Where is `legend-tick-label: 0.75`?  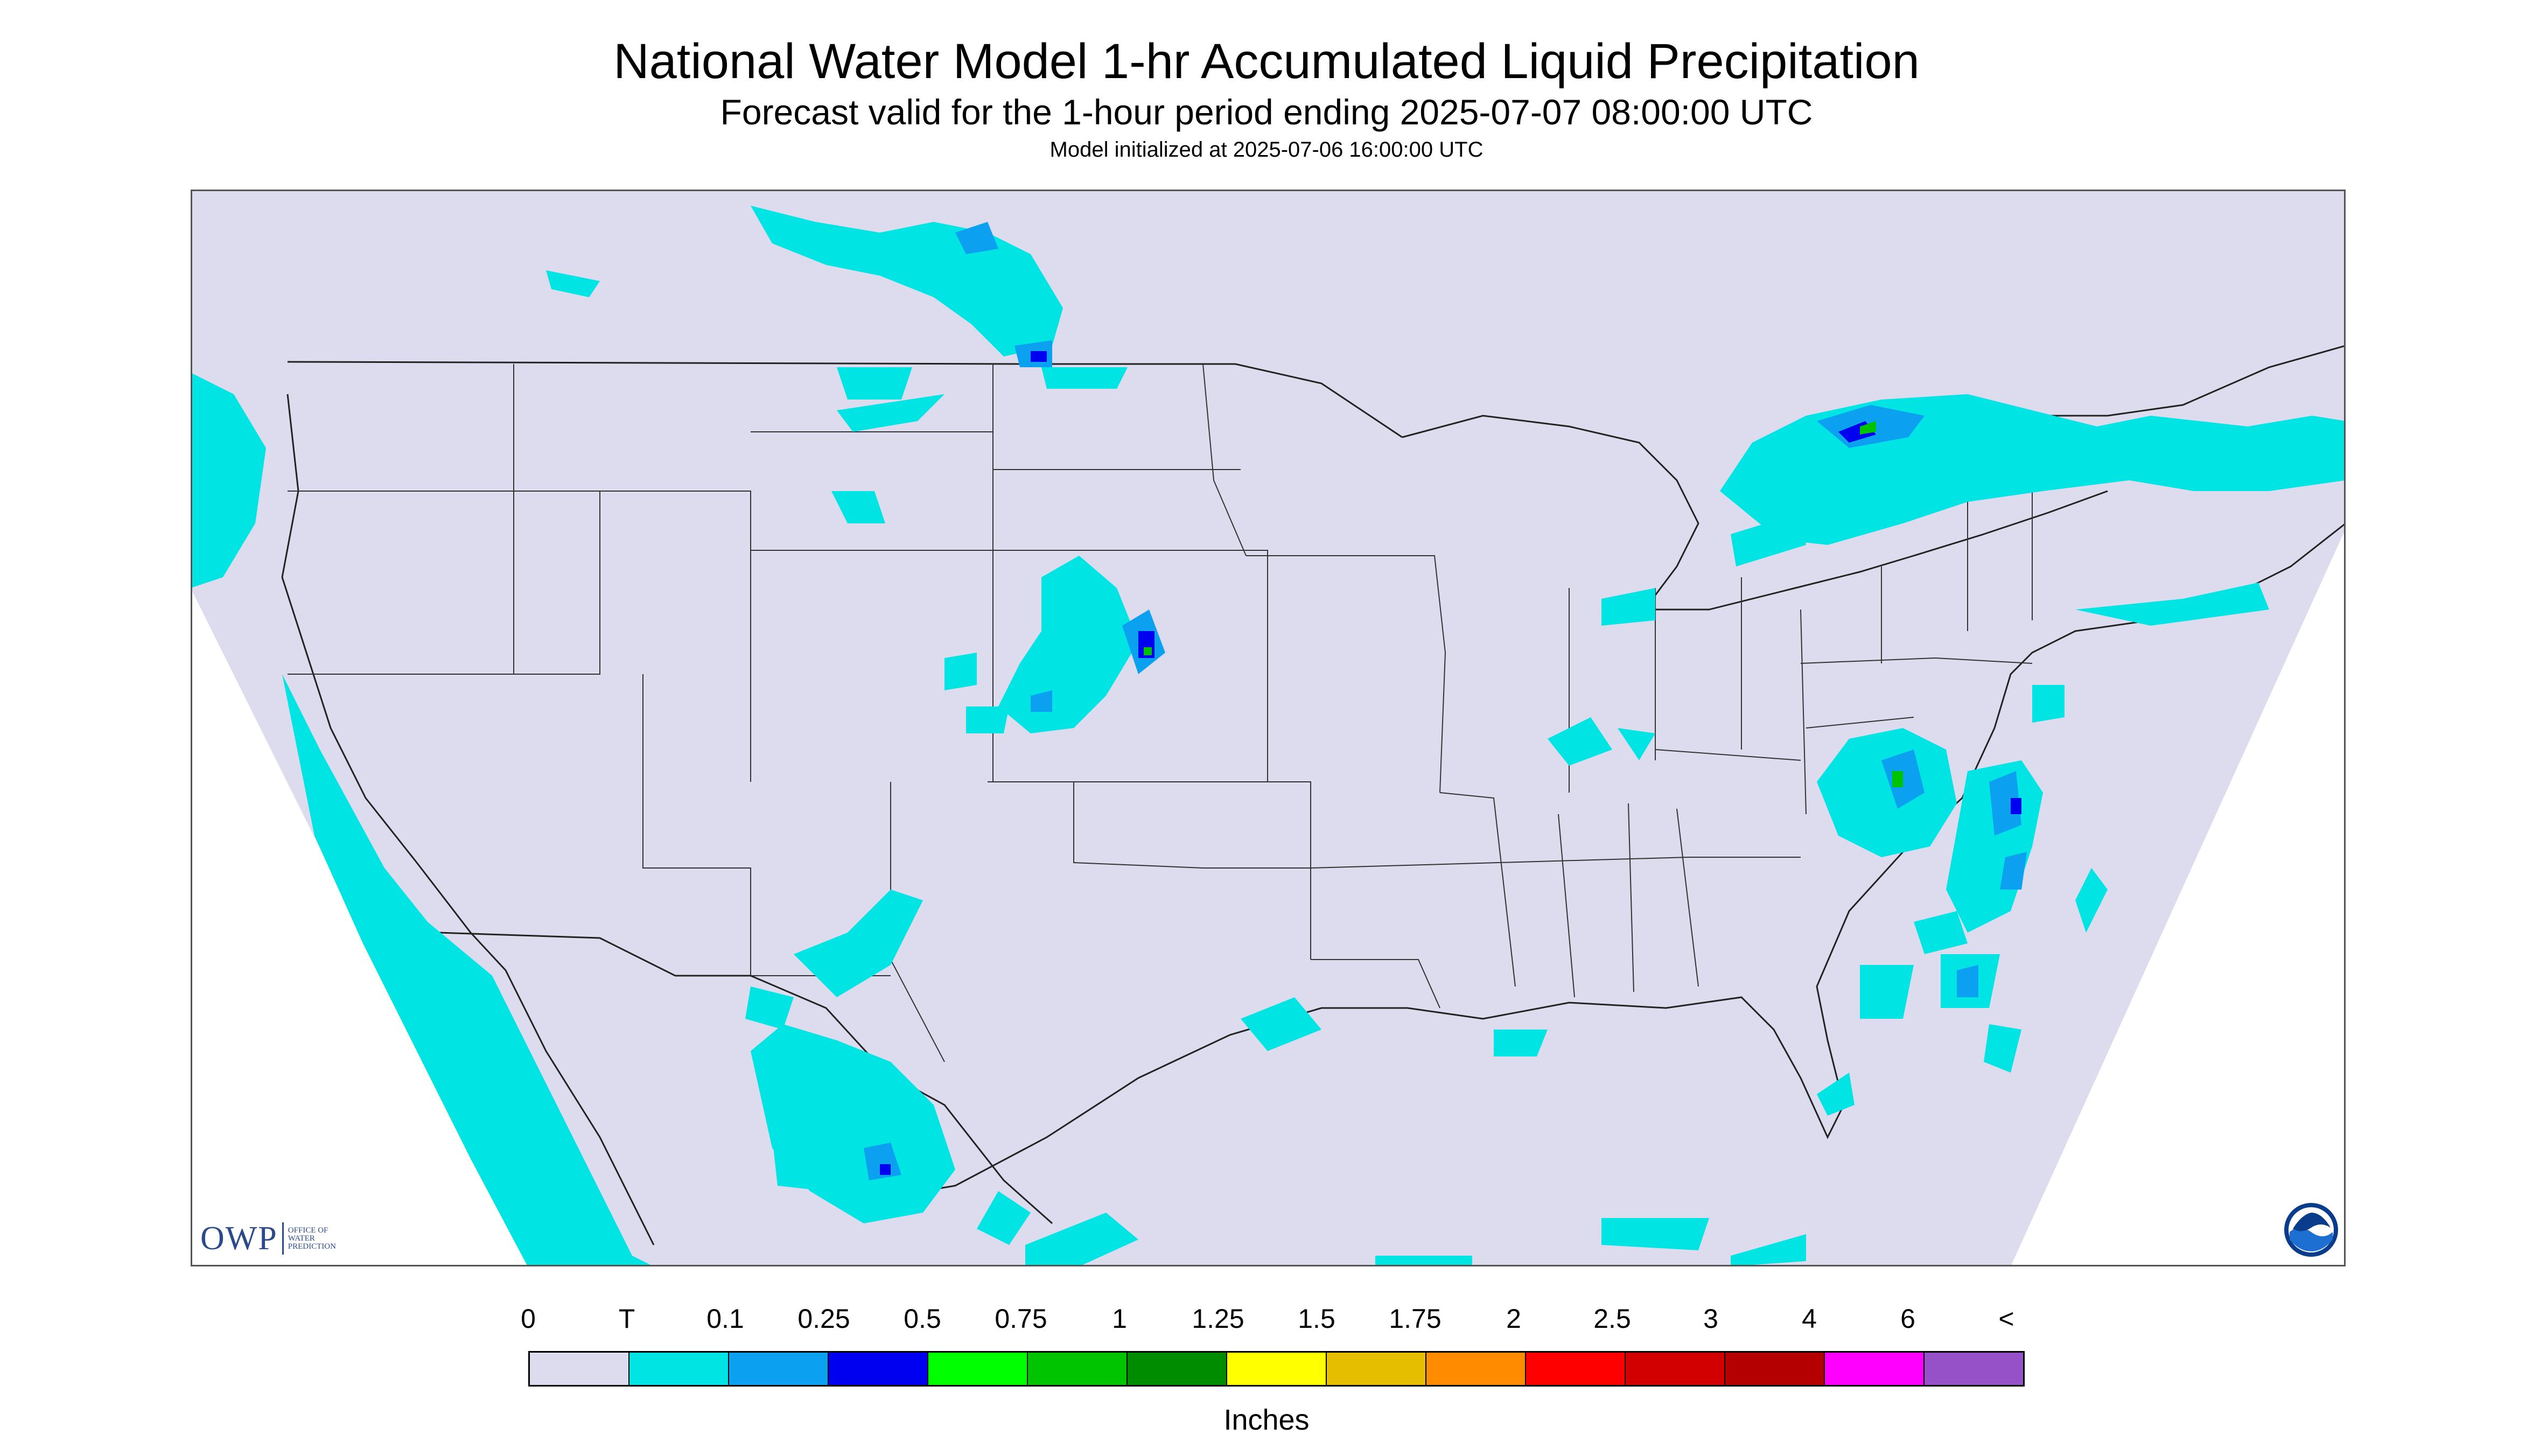 legend-tick-label: 0.75 is located at coordinates (1021, 1319).